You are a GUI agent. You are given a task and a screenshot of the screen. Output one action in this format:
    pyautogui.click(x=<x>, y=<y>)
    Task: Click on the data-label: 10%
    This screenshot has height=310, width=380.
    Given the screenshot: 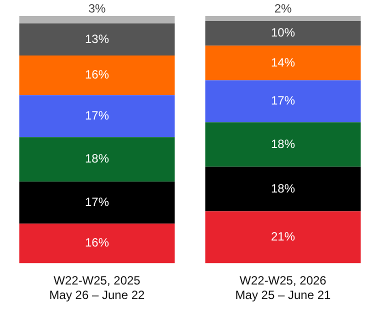 What is the action you would take?
    pyautogui.click(x=283, y=33)
    